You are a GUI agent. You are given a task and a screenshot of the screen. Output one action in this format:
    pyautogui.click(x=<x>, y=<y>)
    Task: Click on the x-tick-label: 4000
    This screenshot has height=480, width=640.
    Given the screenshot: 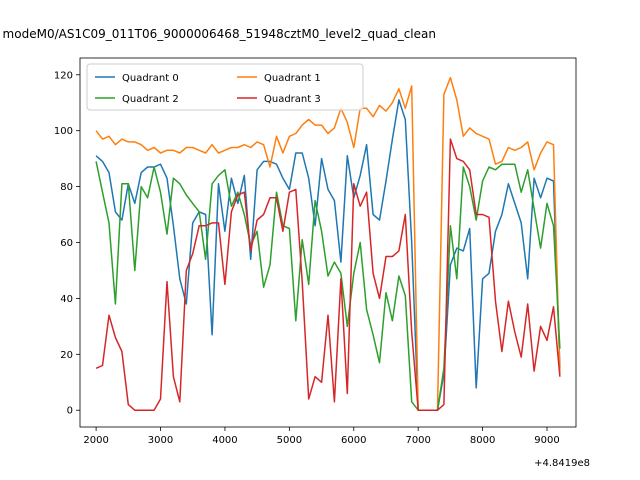 What is the action you would take?
    pyautogui.click(x=224, y=440)
    